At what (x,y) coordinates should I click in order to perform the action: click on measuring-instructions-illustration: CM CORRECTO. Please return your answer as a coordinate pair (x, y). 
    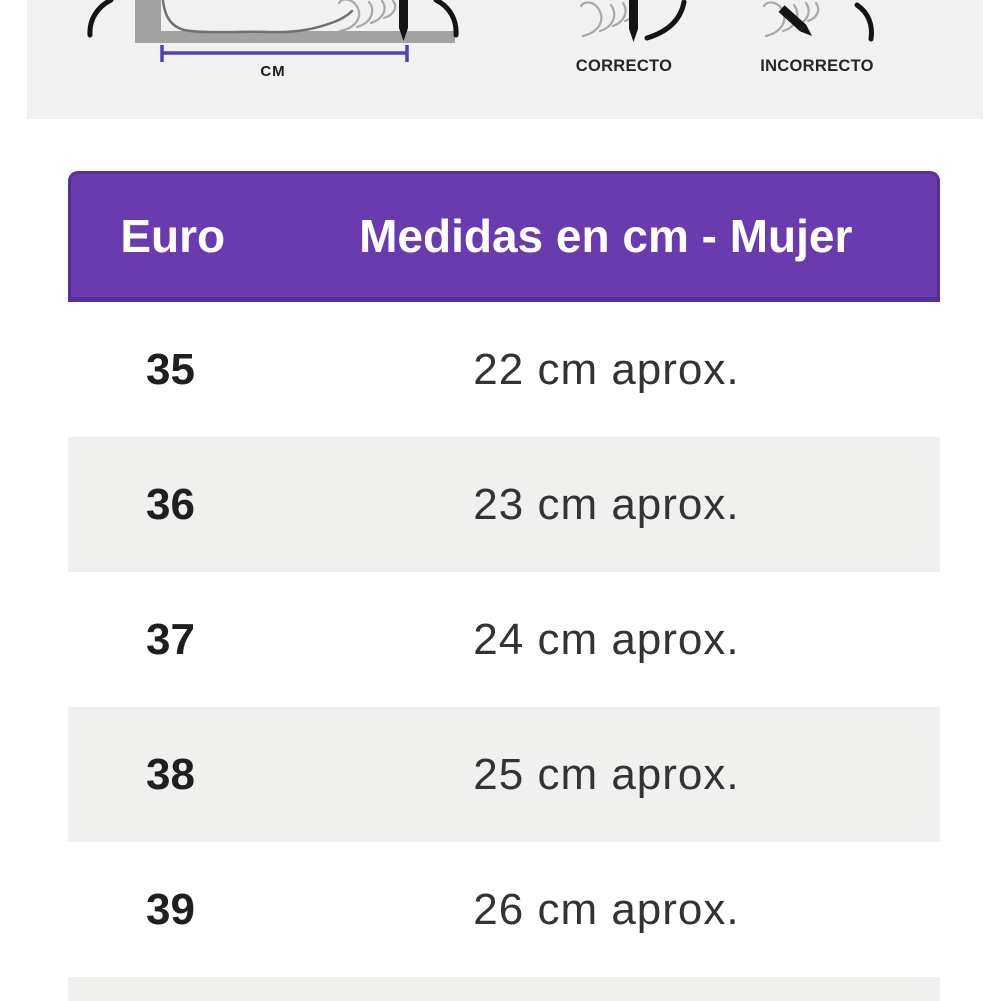
    Looking at the image, I should click on (505, 59).